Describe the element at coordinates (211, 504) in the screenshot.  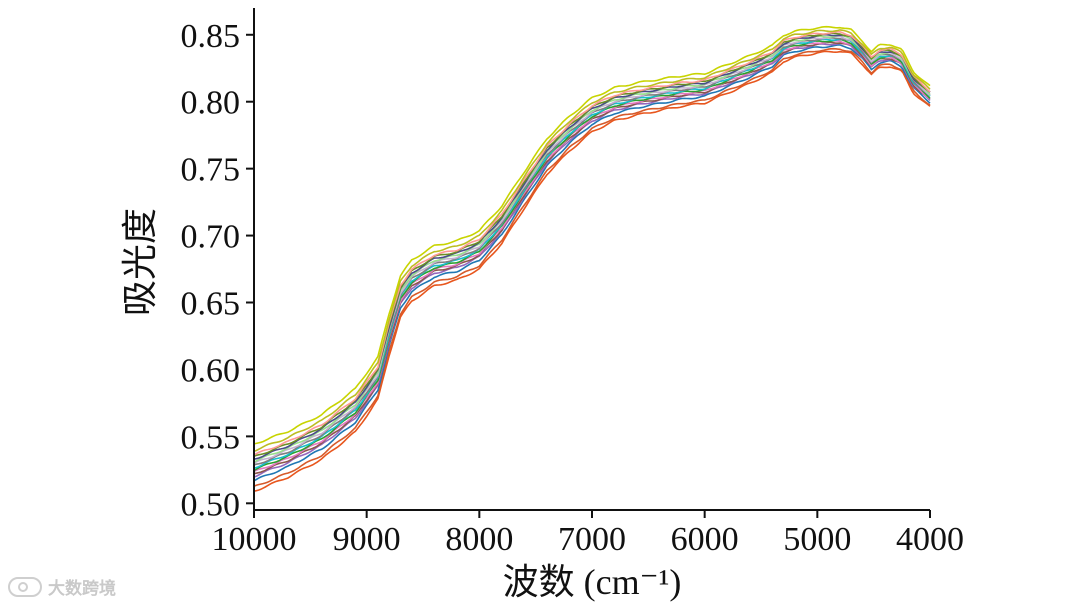
I see `y-tick-label: 0.50` at that location.